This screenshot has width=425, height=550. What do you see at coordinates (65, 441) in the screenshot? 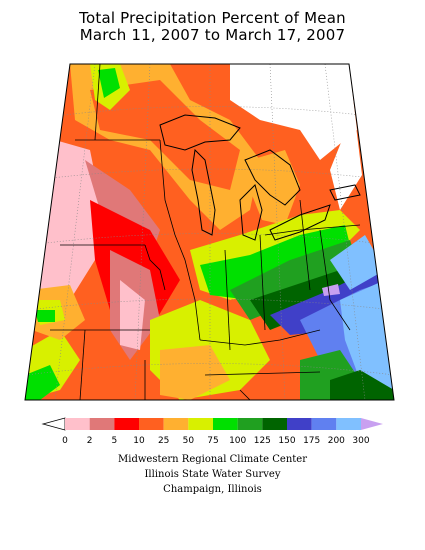
I see `legend-label: 0` at bounding box center [65, 441].